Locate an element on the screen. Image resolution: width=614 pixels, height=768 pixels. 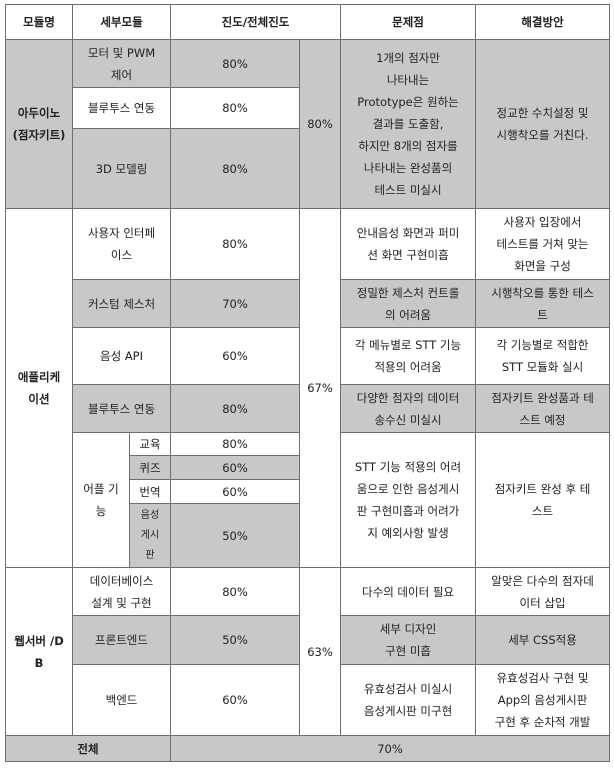
solution-cell: 점자키트 완성 후 테 스트 is located at coordinates (543, 500).